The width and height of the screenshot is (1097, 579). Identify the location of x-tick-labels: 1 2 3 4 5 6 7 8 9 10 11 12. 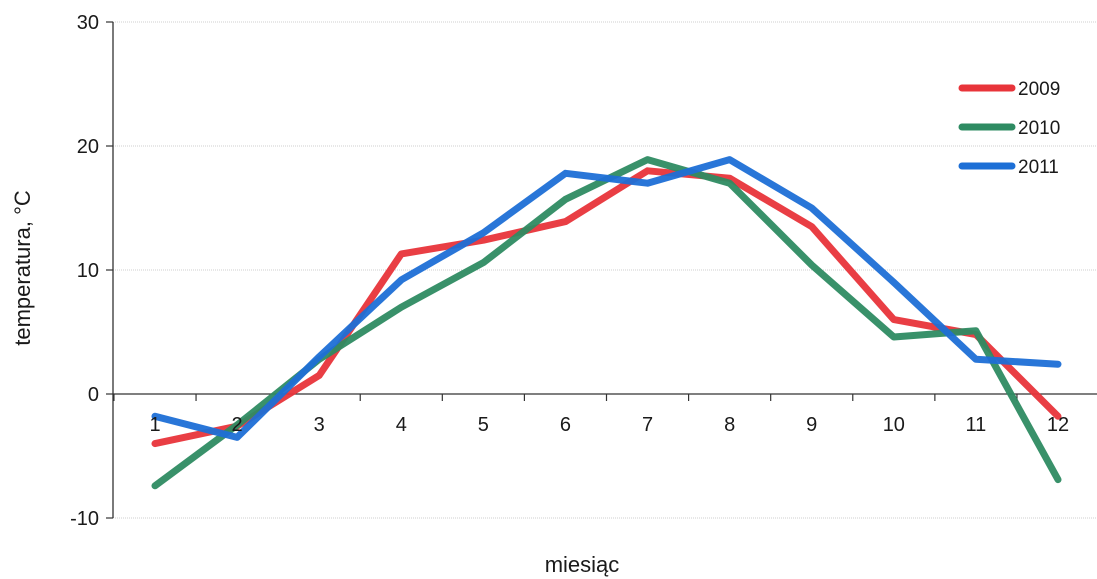
(609, 425).